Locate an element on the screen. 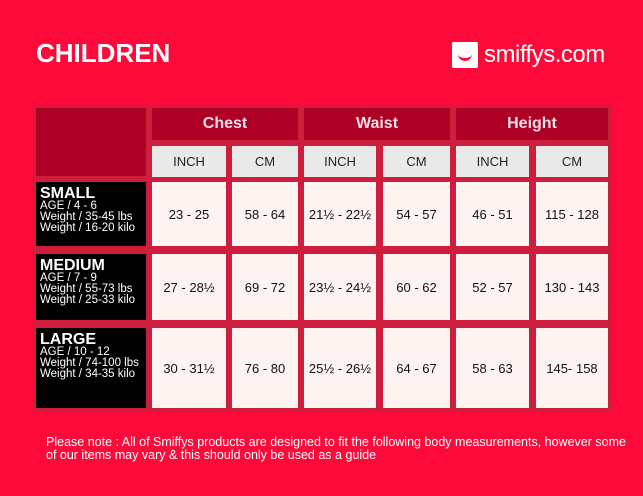  smile-icon is located at coordinates (465, 55).